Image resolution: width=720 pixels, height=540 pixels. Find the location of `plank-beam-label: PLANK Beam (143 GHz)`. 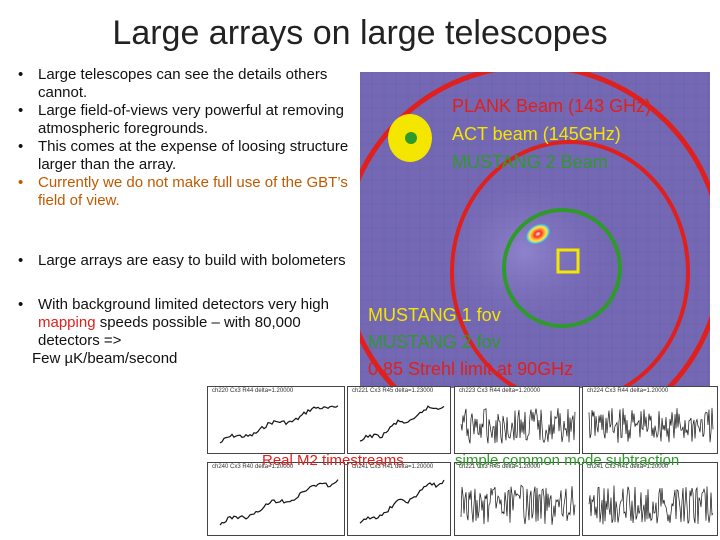

plank-beam-label: PLANK Beam (143 GHz) is located at coordinates (552, 106).